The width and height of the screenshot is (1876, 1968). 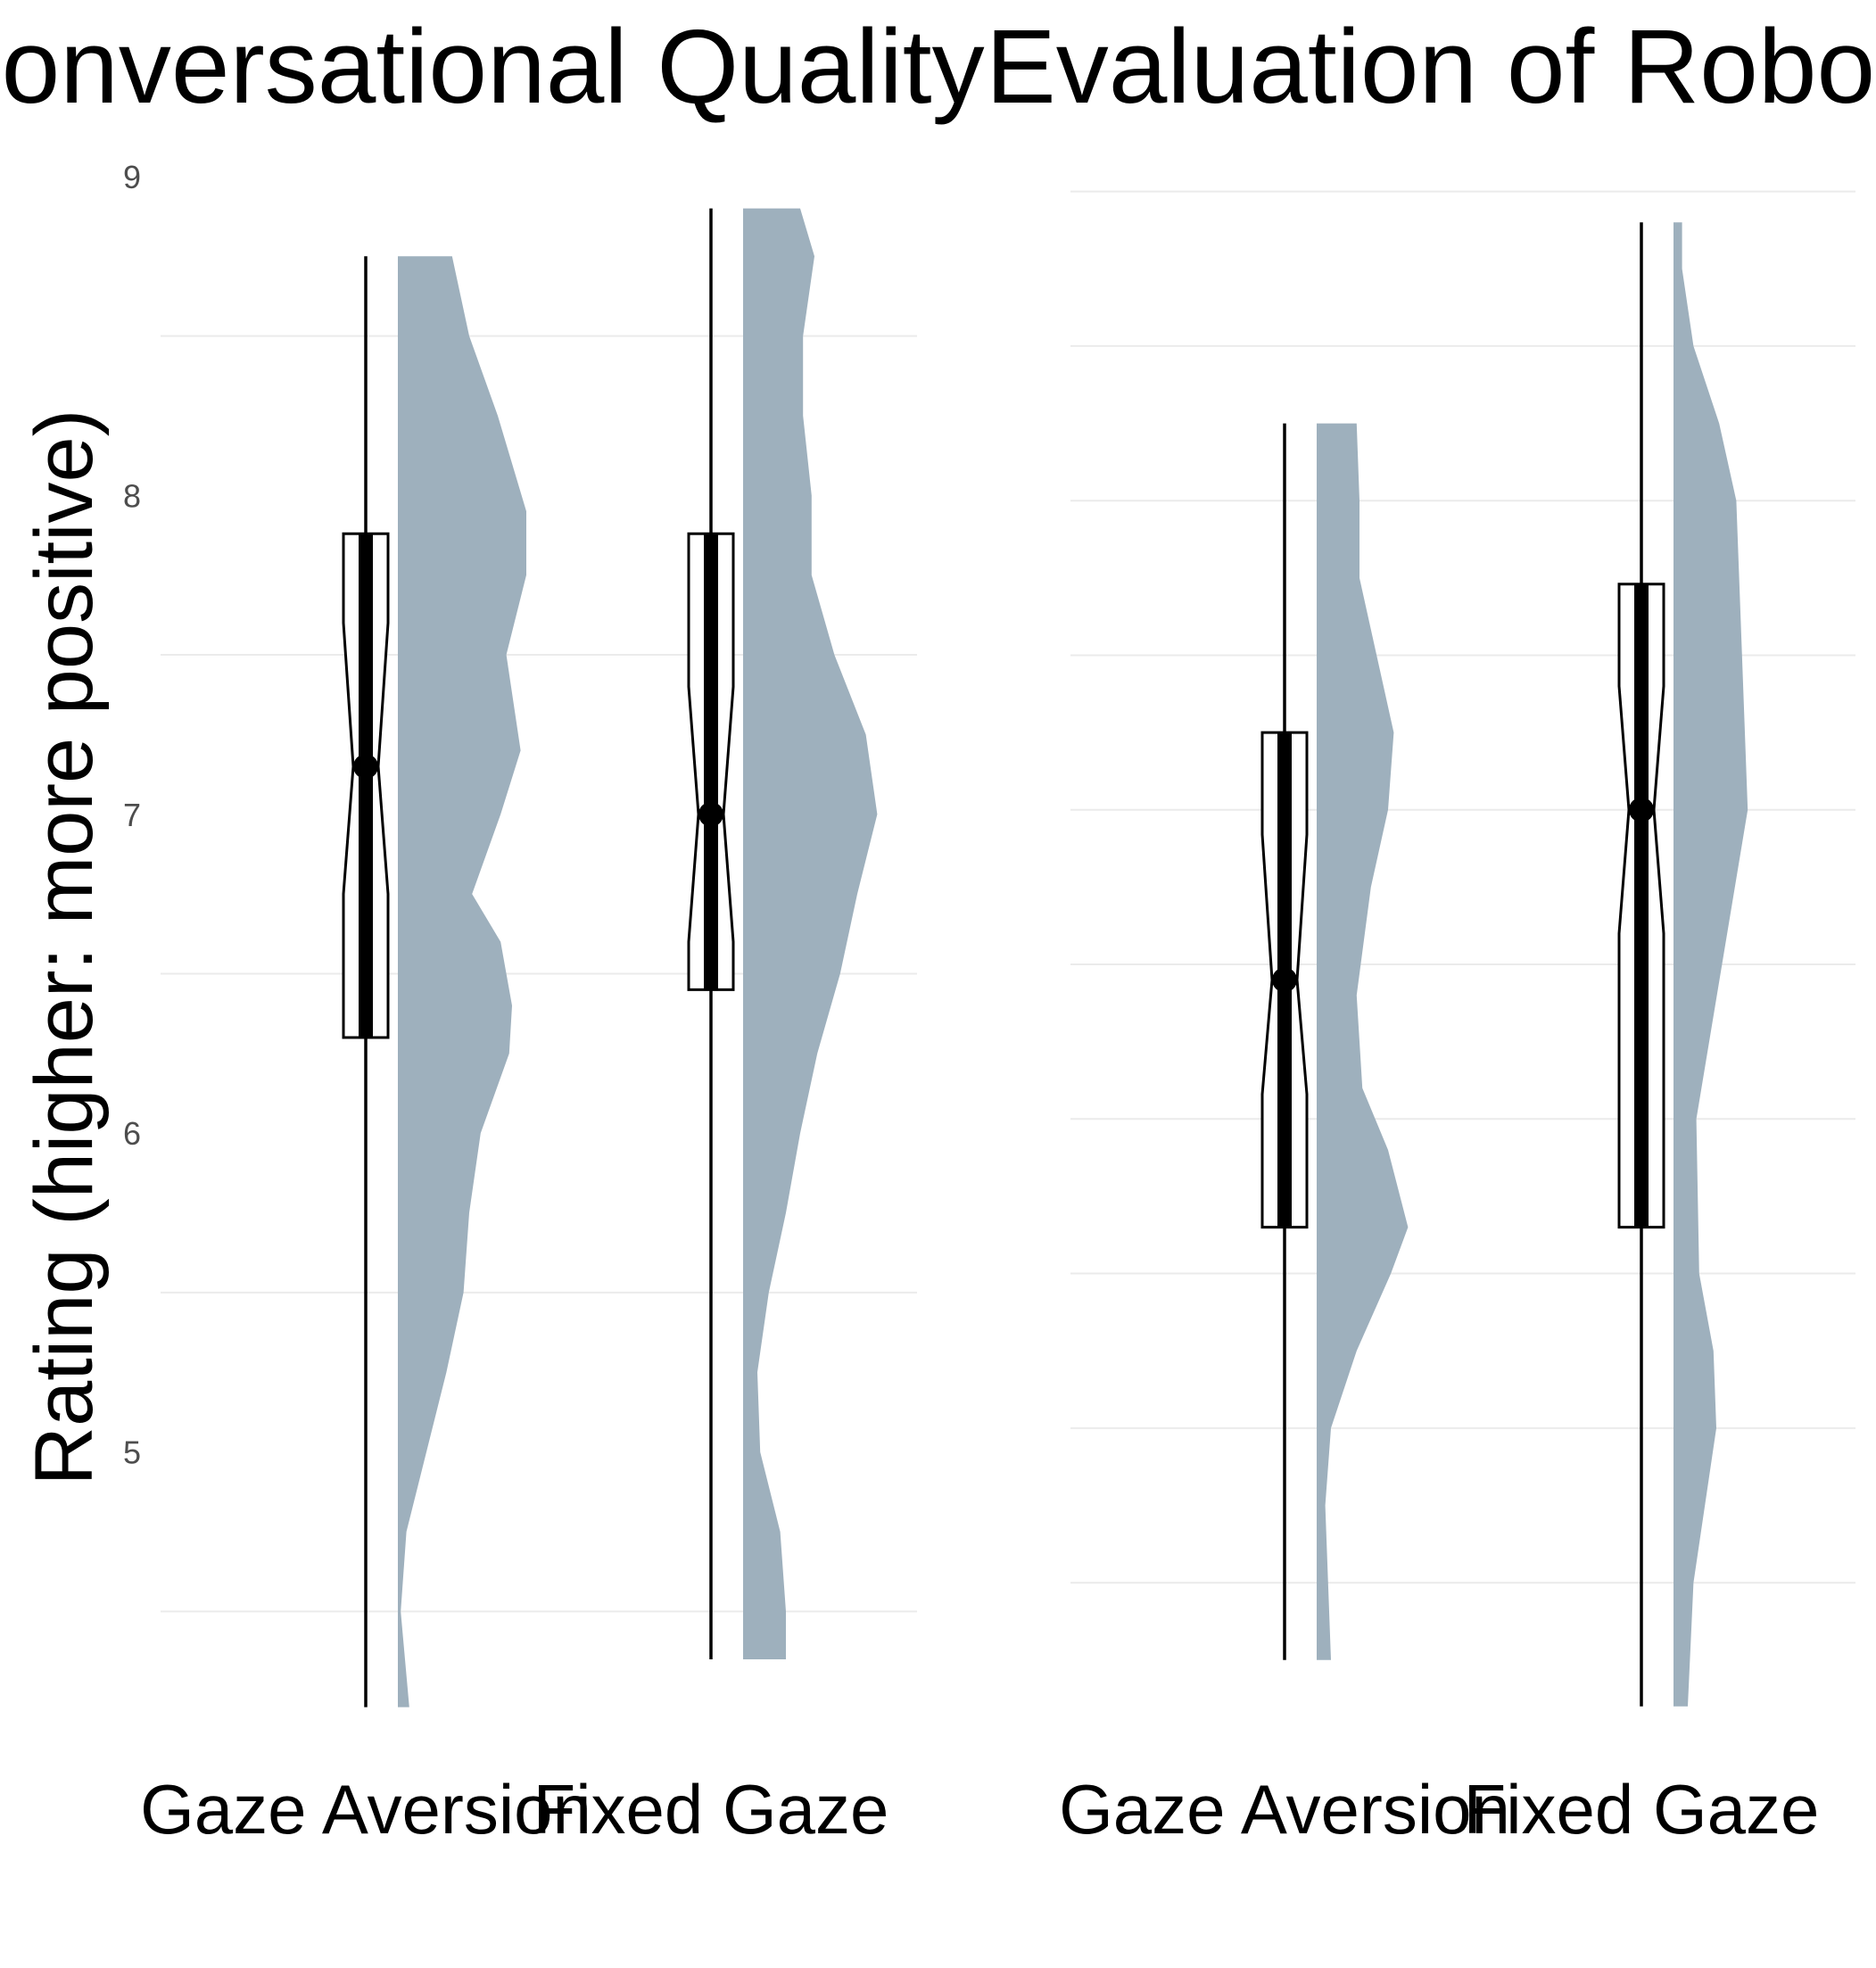 I want to click on y-tick-label: 8, so click(x=132, y=495).